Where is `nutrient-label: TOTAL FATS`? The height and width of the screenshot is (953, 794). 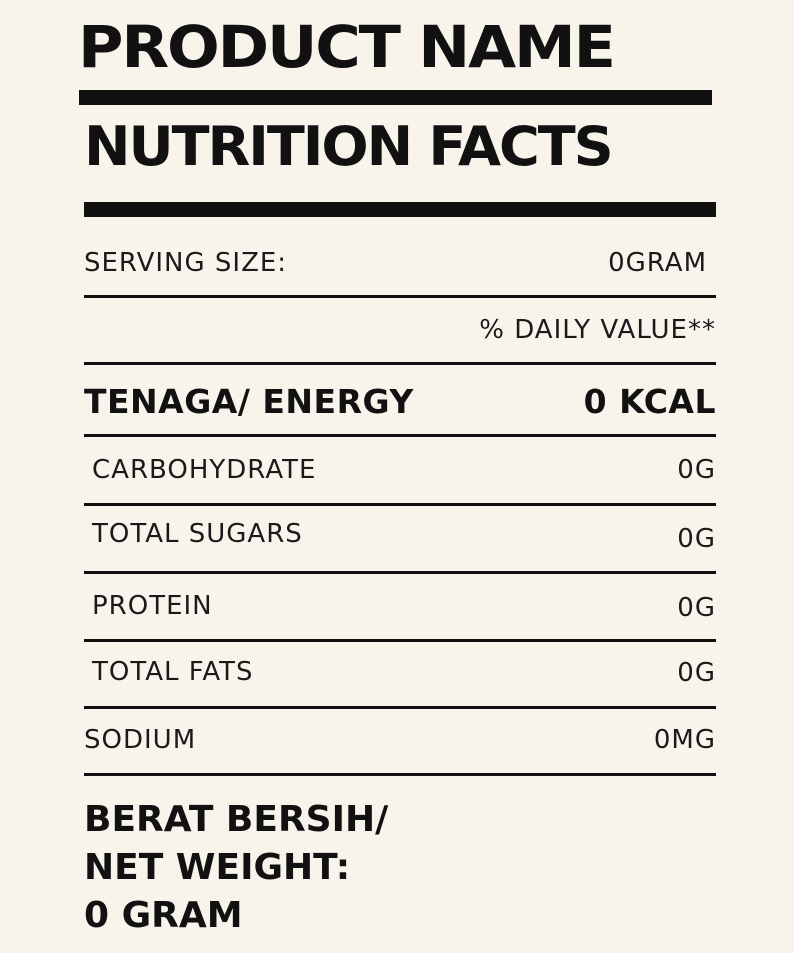
nutrient-label: TOTAL FATS is located at coordinates (173, 672).